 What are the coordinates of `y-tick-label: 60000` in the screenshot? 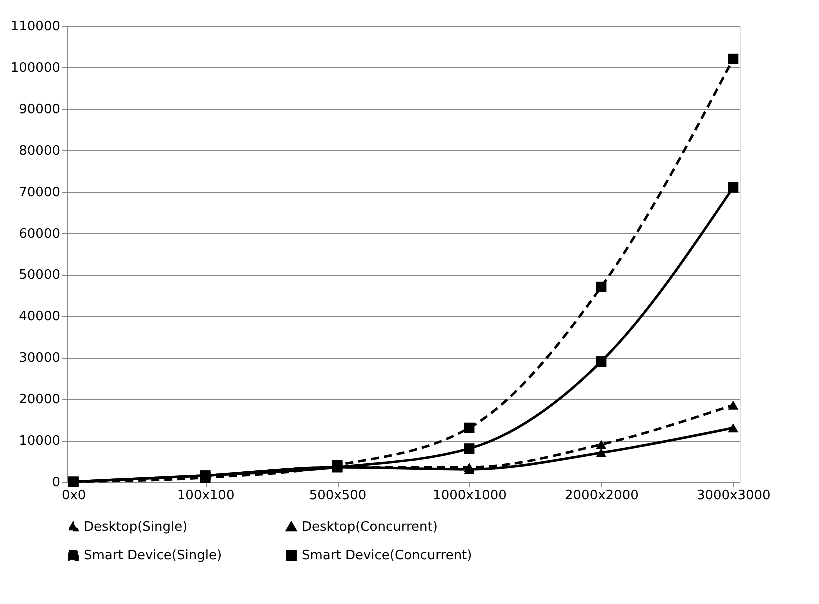 It's located at (39, 234).